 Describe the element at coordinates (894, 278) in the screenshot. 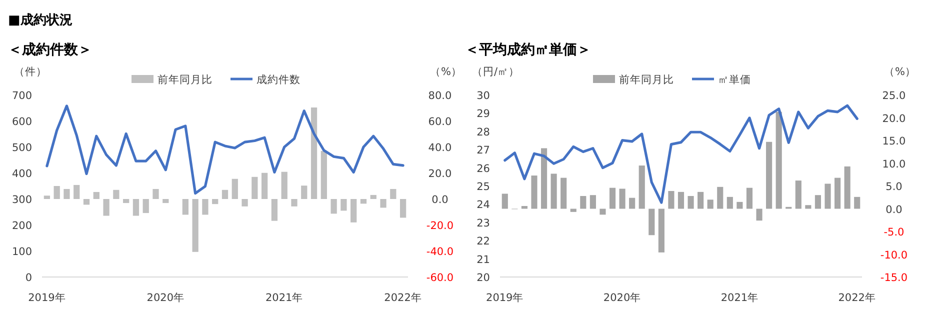

I see `y2-tick-label: -15.0` at that location.